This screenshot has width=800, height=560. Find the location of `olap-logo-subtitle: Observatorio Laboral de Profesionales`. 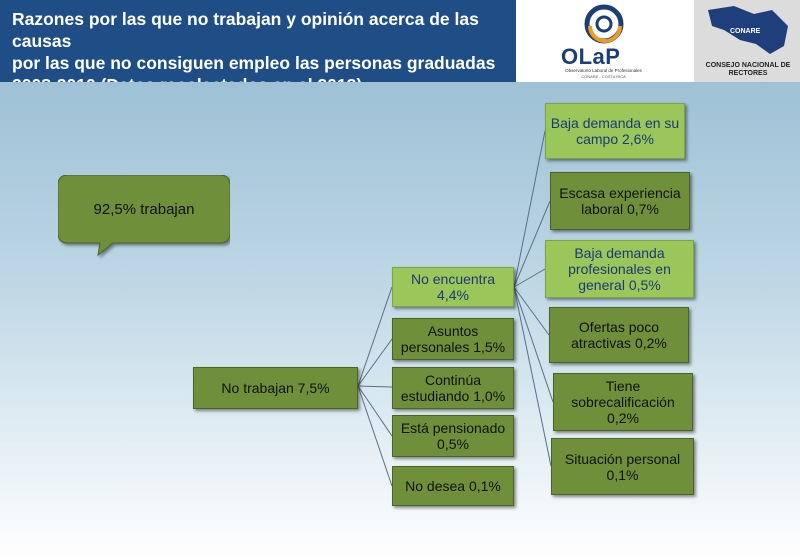

olap-logo-subtitle: Observatorio Laboral de Profesionales is located at coordinates (603, 70).